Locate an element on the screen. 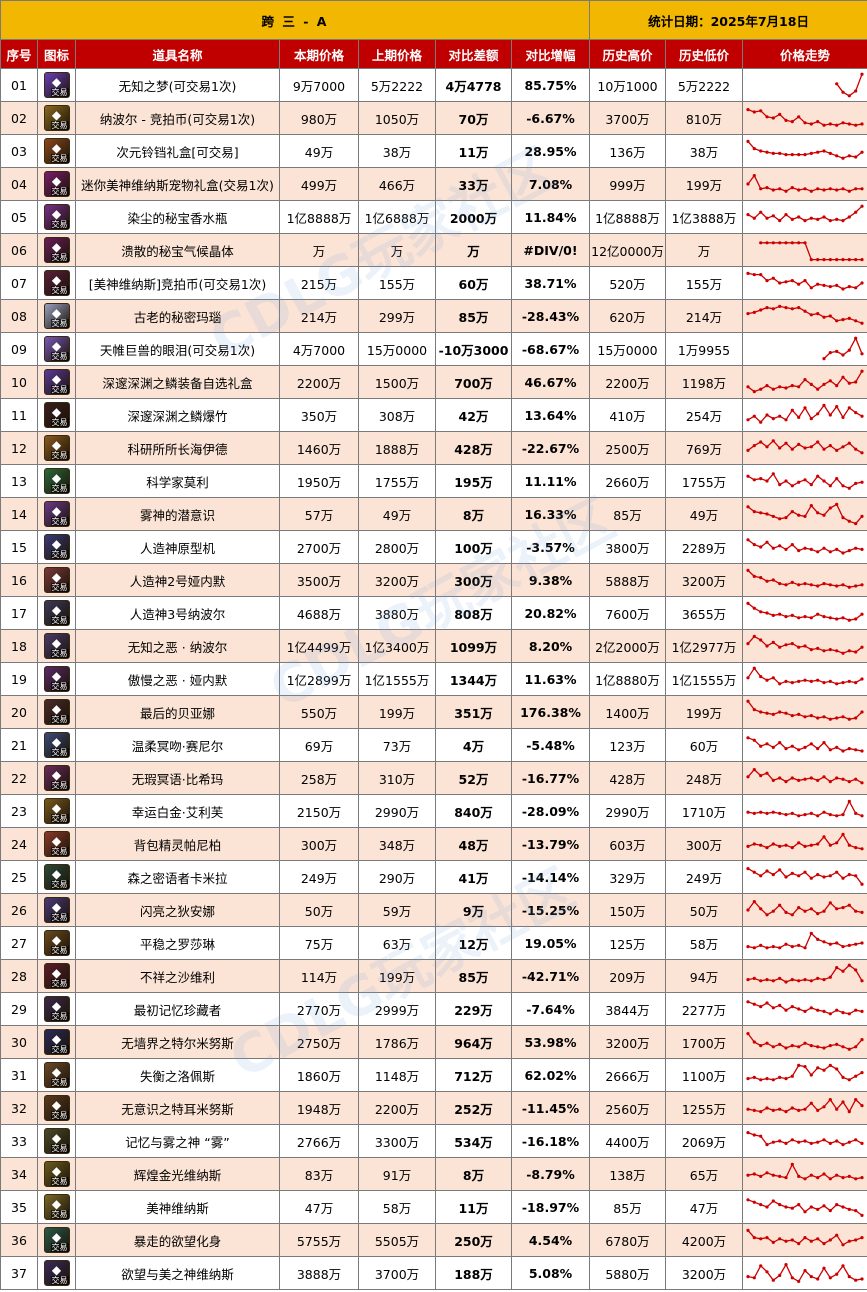  current-price: 980万 is located at coordinates (319, 118).